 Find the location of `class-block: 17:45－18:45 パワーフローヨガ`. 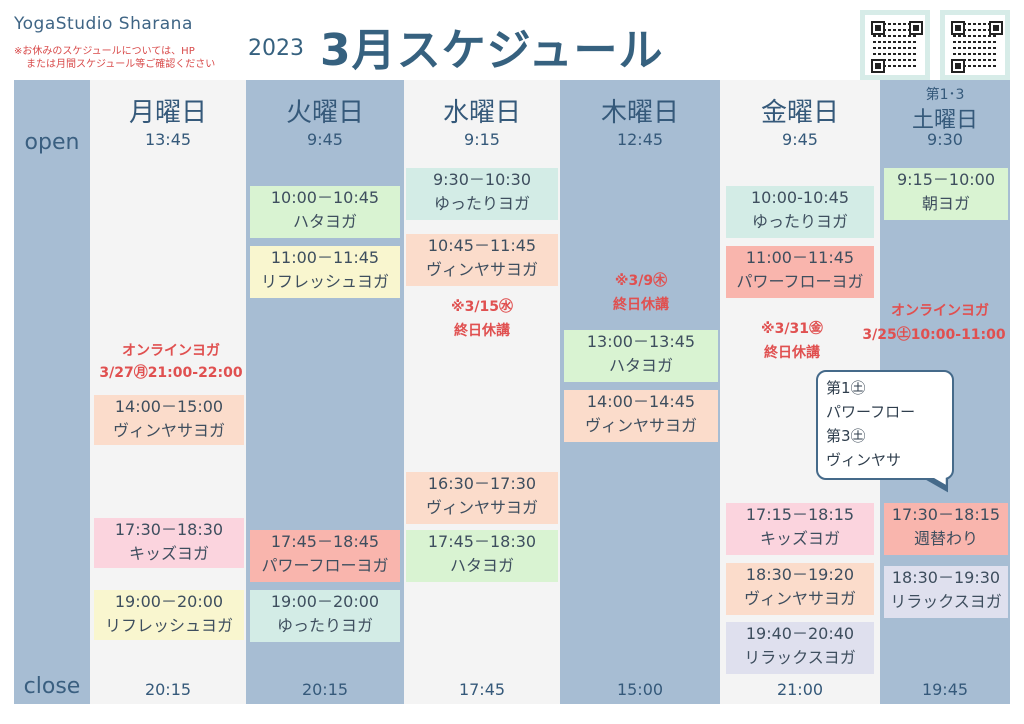

class-block: 17:45－18:45 パワーフローヨガ is located at coordinates (325, 556).